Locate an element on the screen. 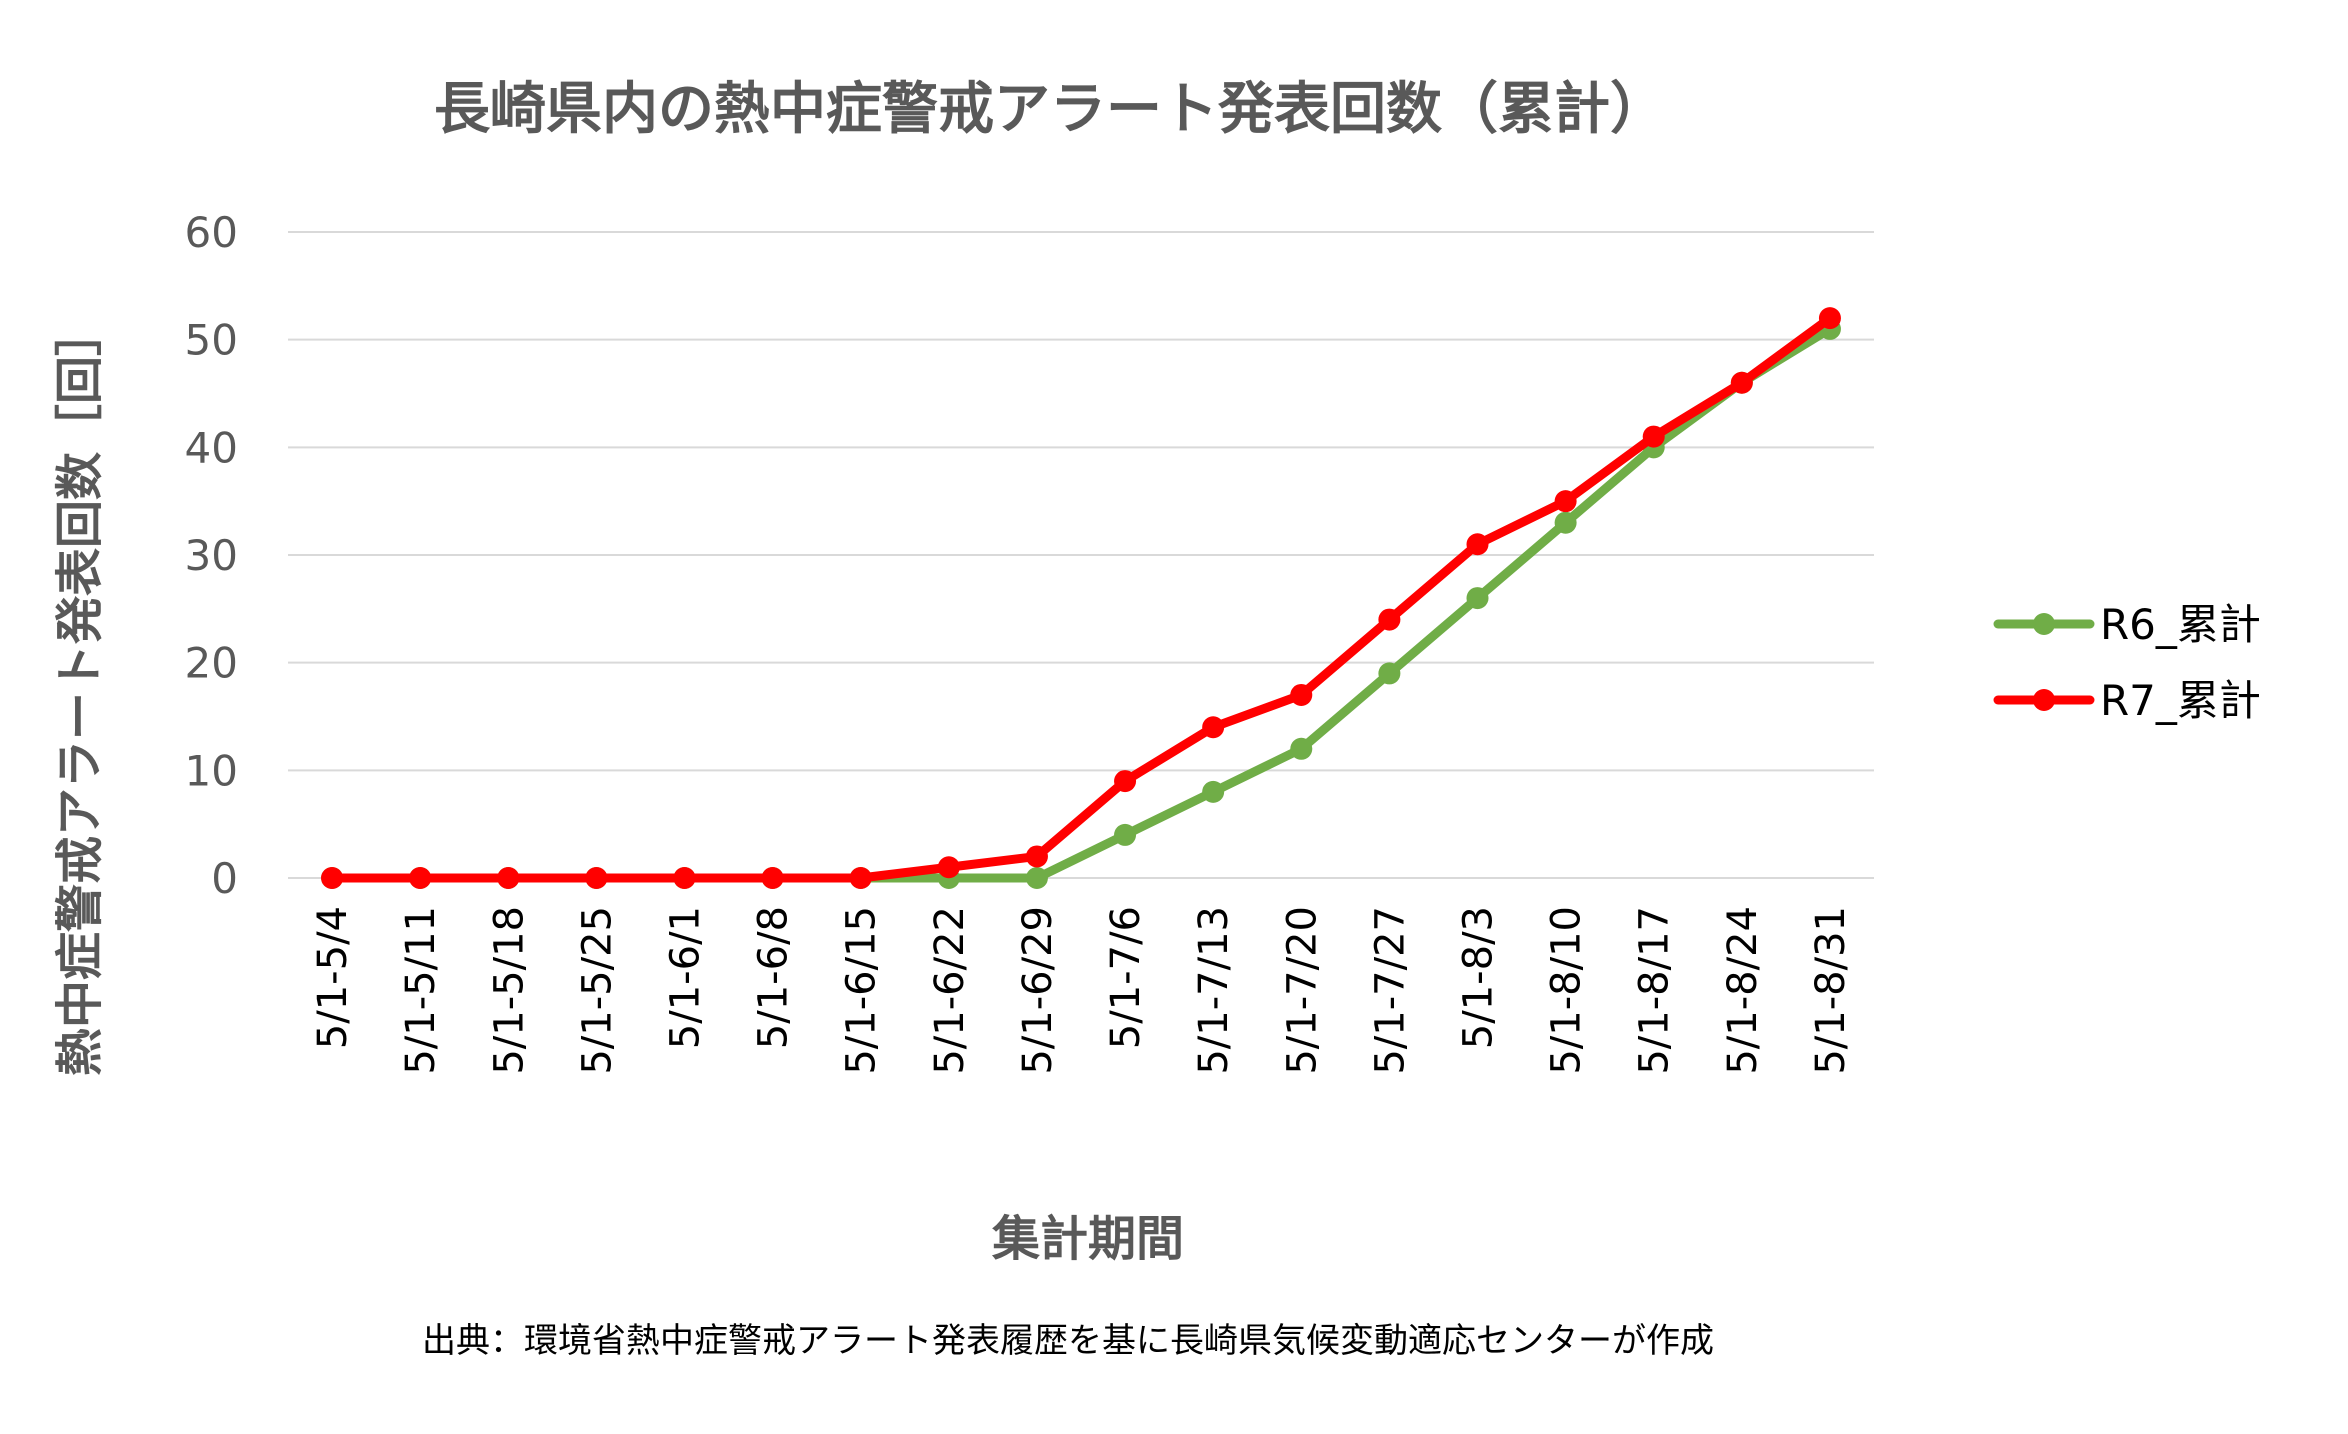  y-axis-title: 熱中症警戒アラート発表回数［回］ is located at coordinates (80, 692).